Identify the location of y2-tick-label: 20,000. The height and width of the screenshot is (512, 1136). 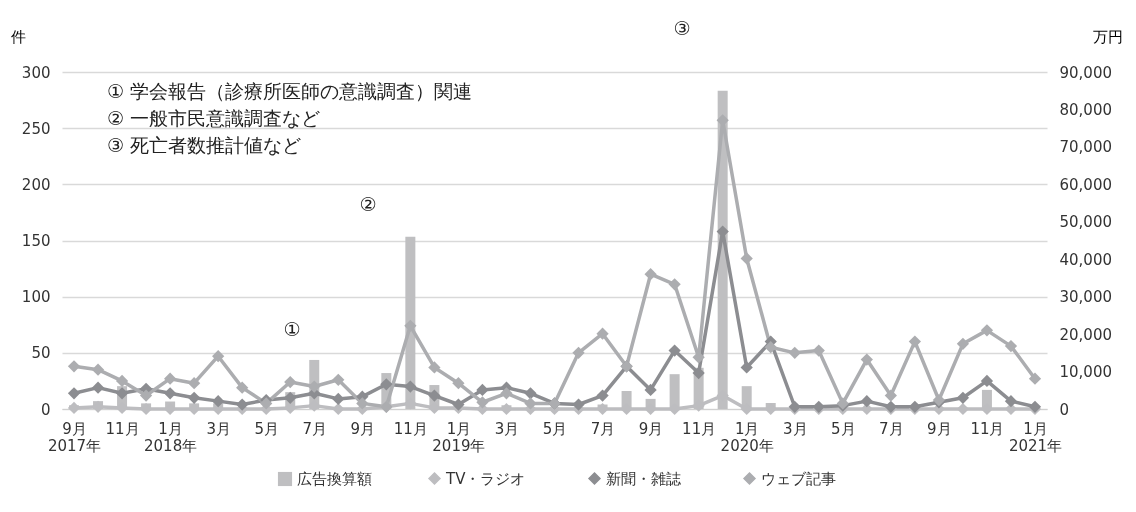
(1085, 334).